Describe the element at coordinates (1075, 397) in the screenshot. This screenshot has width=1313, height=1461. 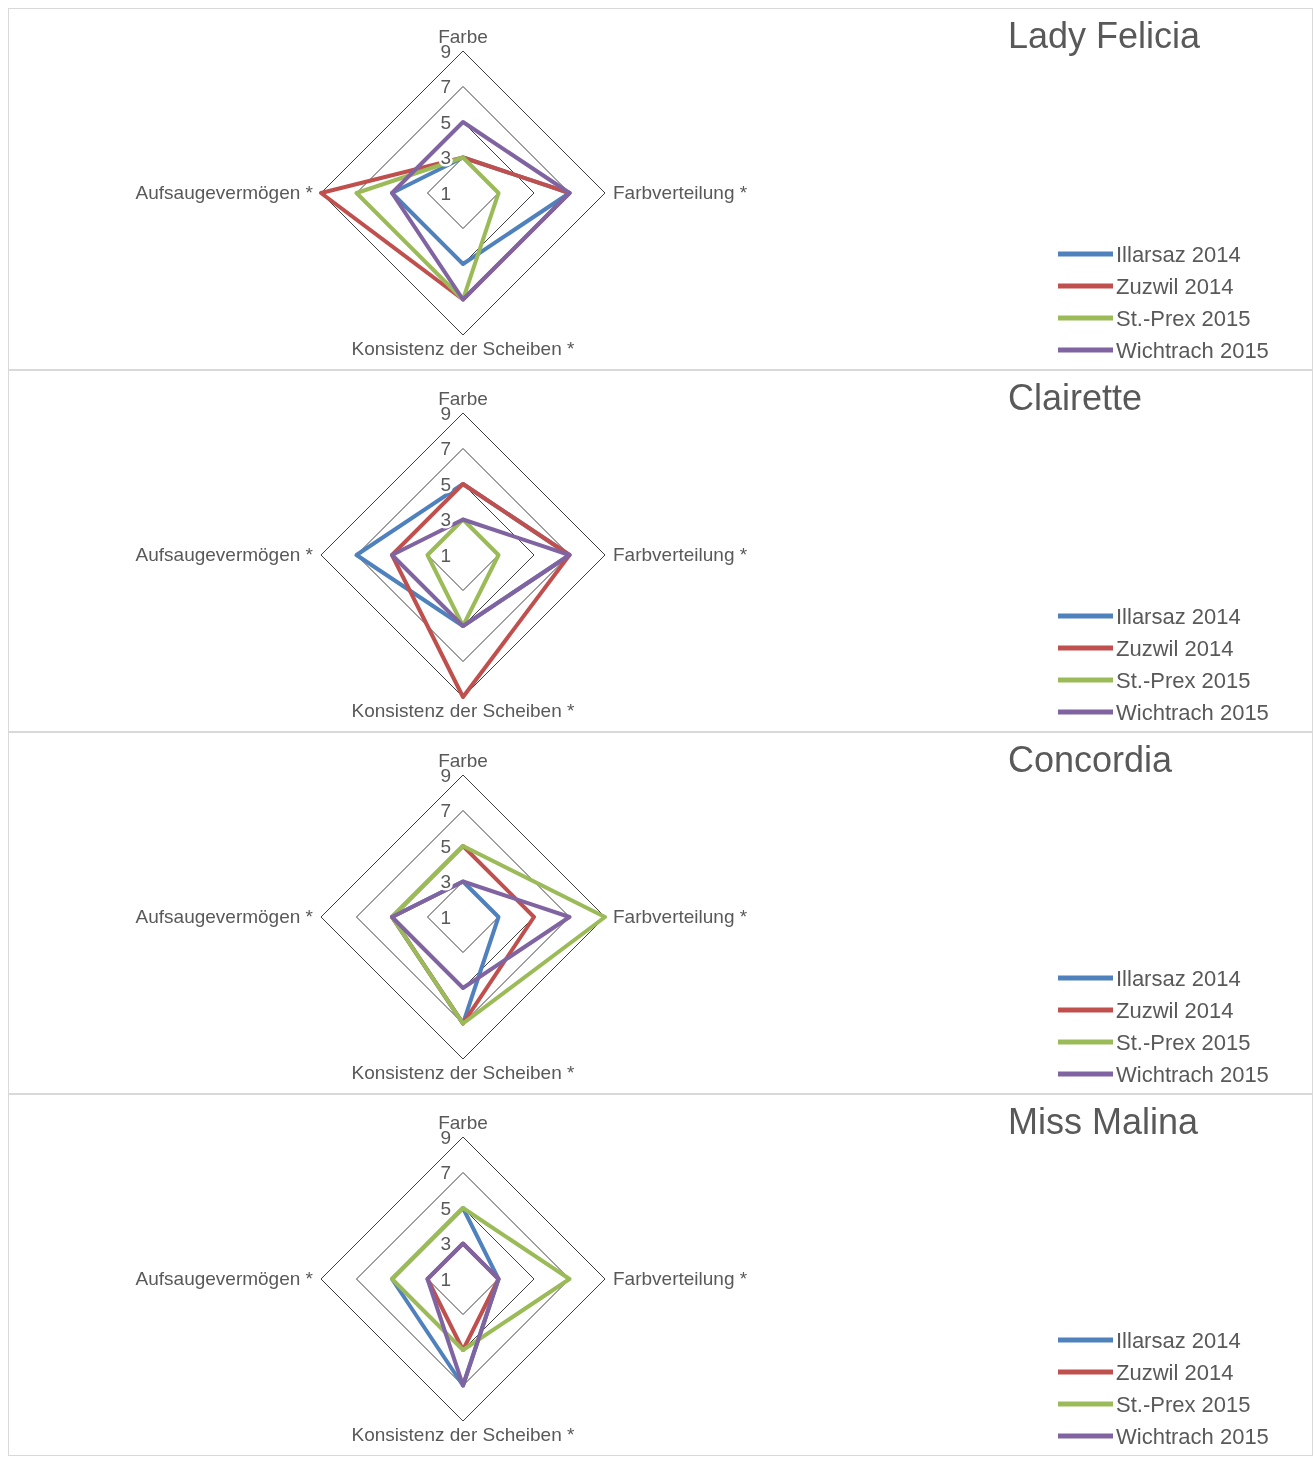
I see `chart-title: Clairette` at that location.